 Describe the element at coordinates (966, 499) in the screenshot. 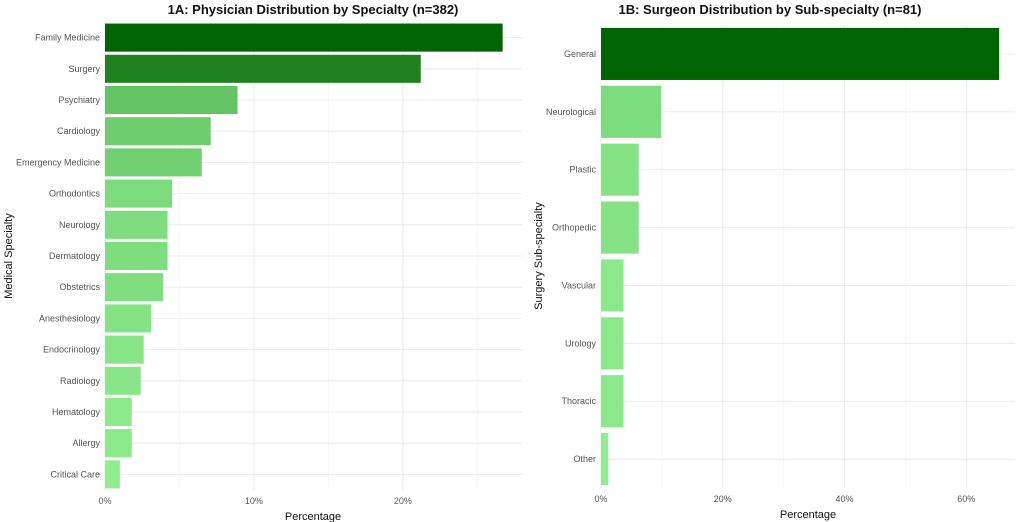

I see `x-tick-label: 60%` at that location.